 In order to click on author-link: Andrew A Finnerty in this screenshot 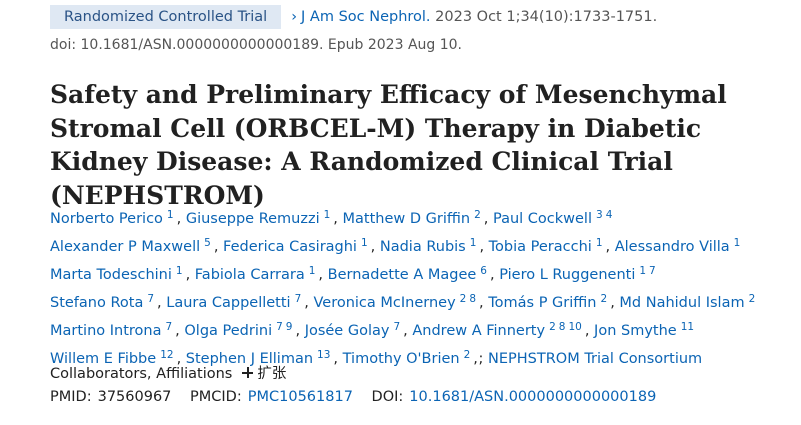, I will do `click(479, 331)`.